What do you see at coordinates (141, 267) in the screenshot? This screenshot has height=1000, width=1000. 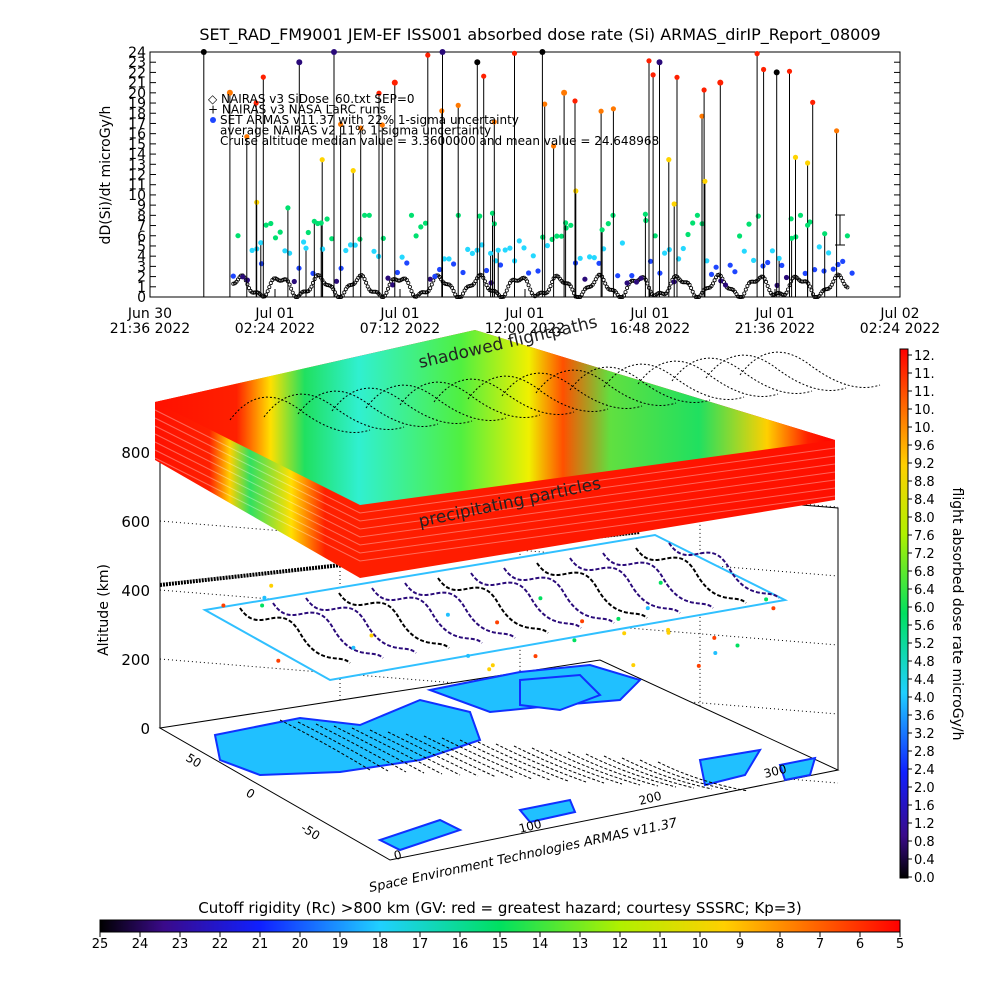 I see `y-tick-label: 3` at bounding box center [141, 267].